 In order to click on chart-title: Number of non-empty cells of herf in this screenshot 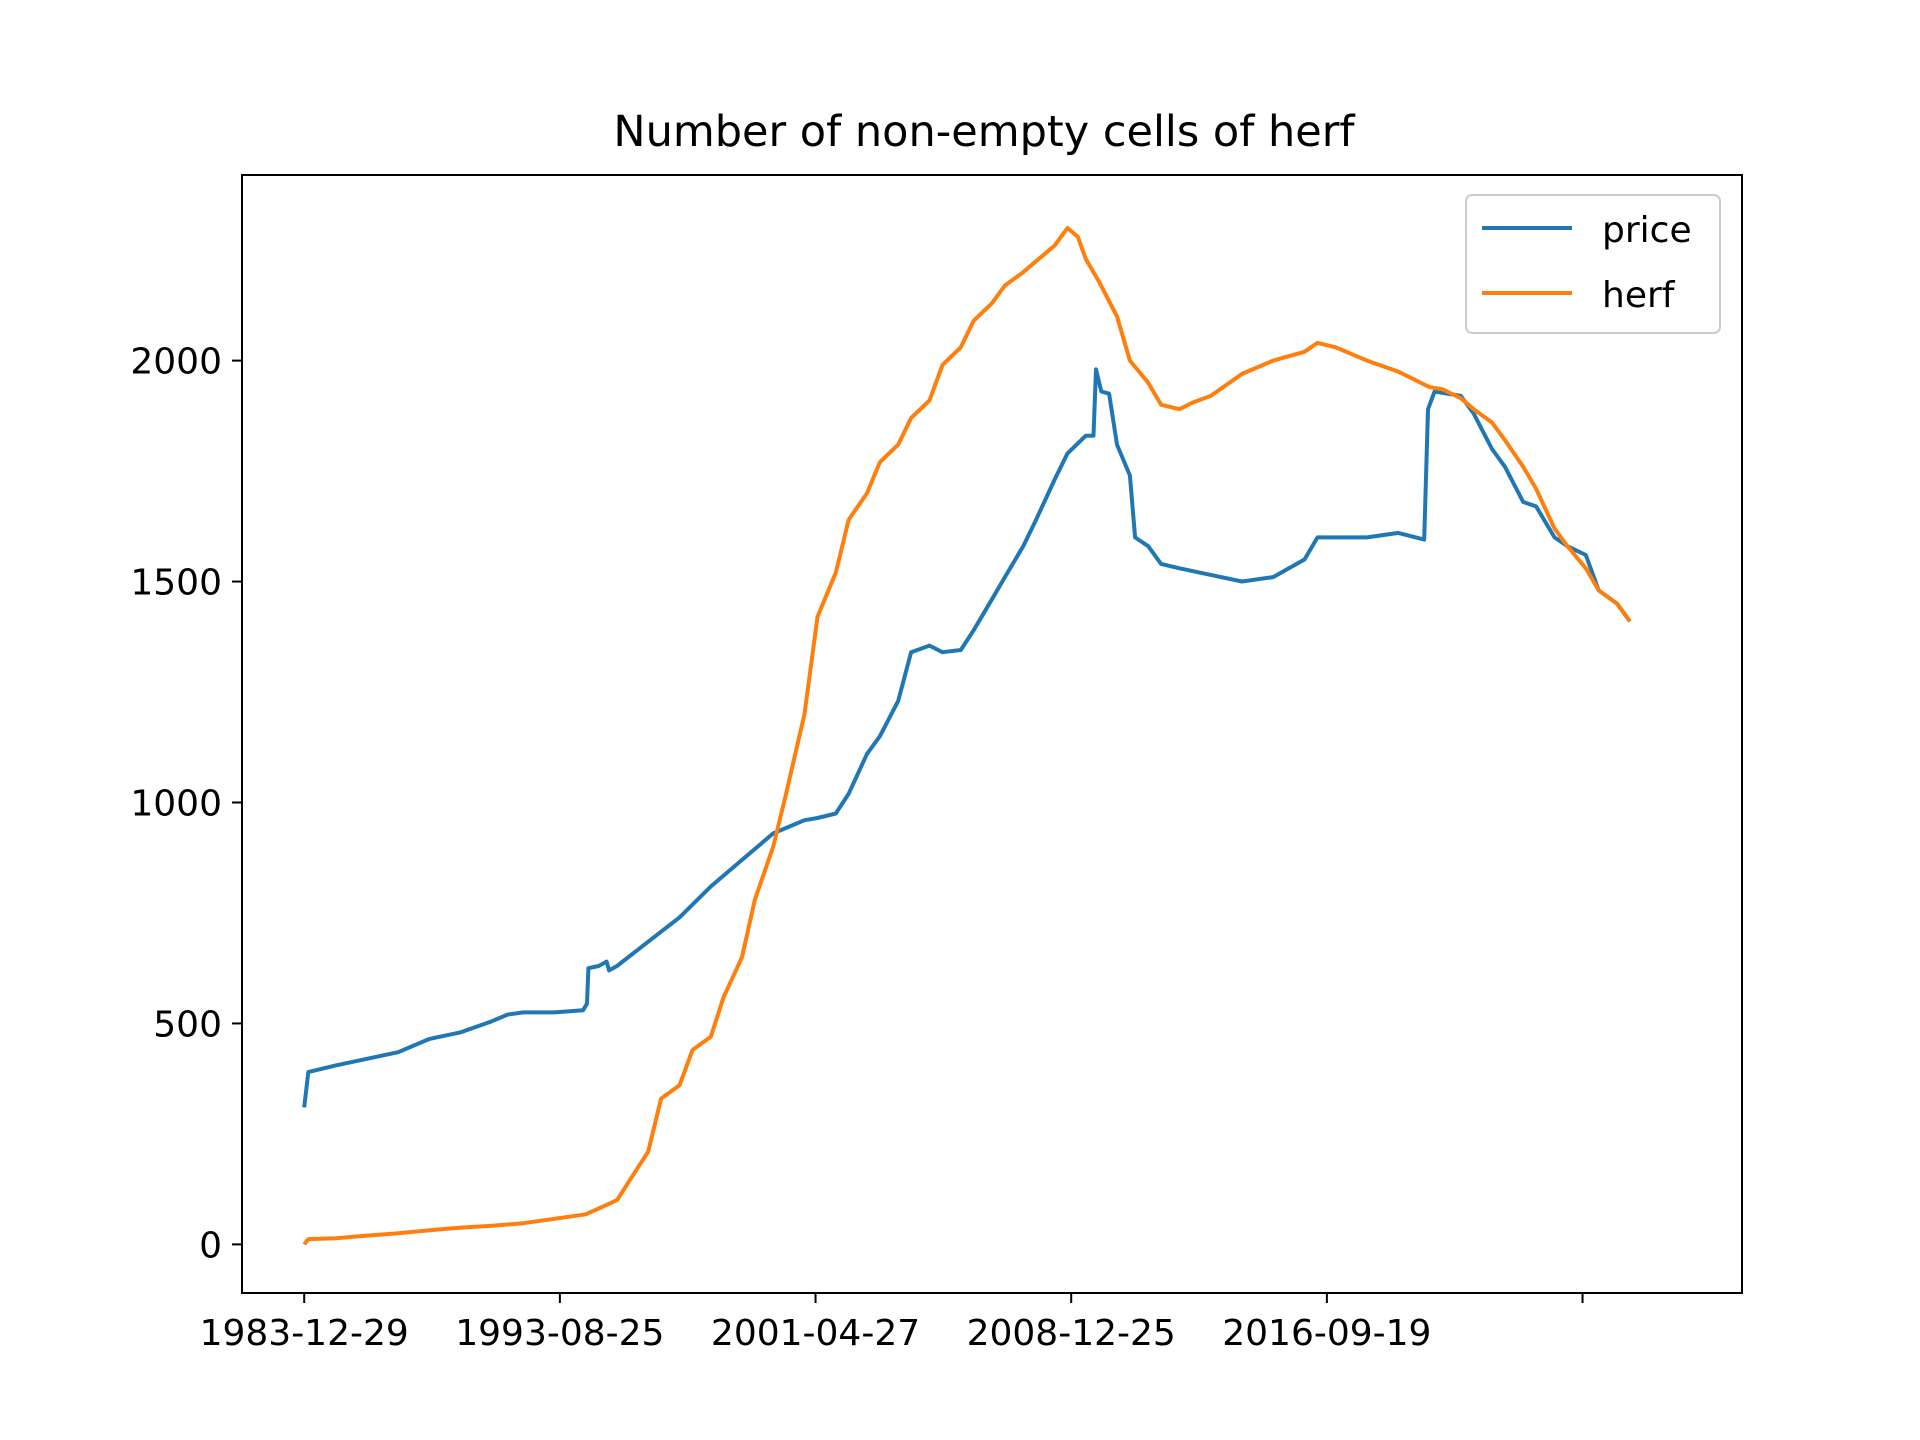, I will do `click(984, 132)`.